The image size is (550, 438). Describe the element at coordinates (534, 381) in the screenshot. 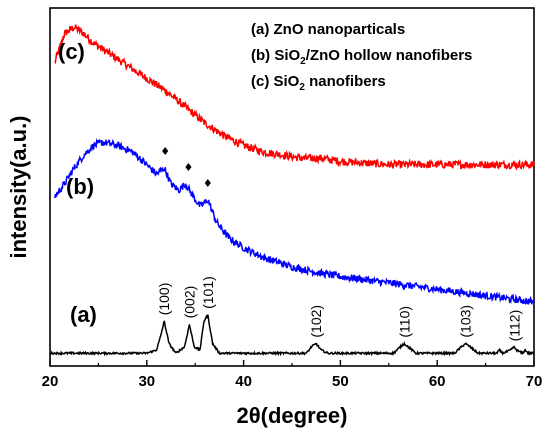

I see `x-tick-label: 70` at that location.